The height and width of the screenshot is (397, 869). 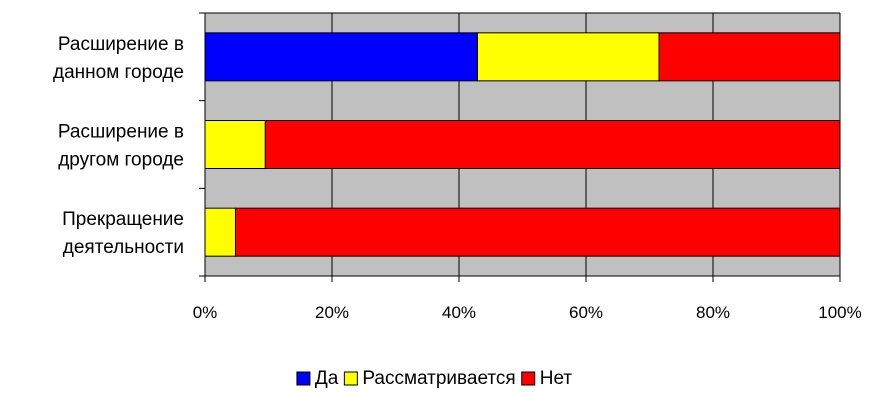 What do you see at coordinates (713, 312) in the screenshot?
I see `x-tick-label: 80%` at bounding box center [713, 312].